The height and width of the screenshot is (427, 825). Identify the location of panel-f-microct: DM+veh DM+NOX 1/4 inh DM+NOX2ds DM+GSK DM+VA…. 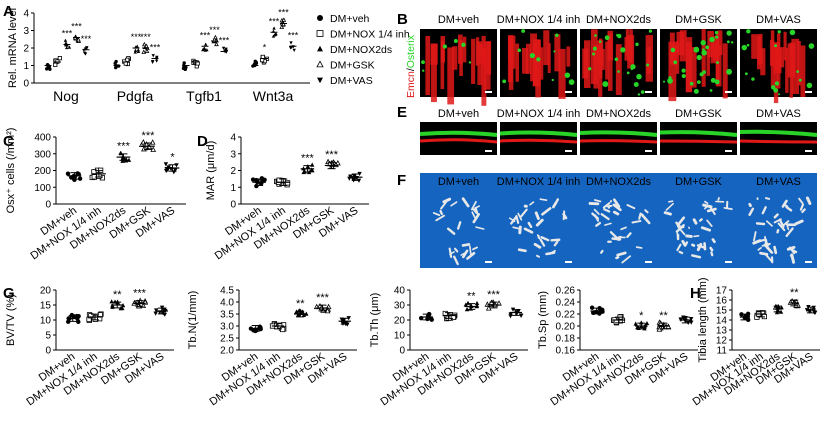
(618, 220).